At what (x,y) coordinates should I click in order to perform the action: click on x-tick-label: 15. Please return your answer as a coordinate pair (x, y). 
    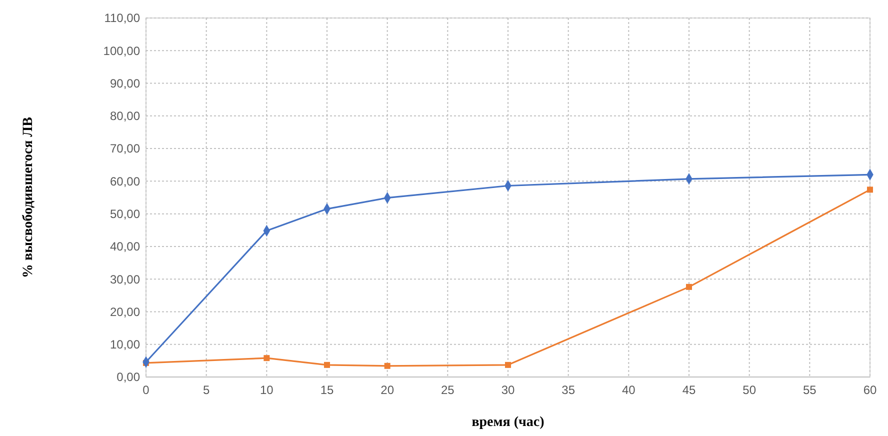
    Looking at the image, I should click on (327, 390).